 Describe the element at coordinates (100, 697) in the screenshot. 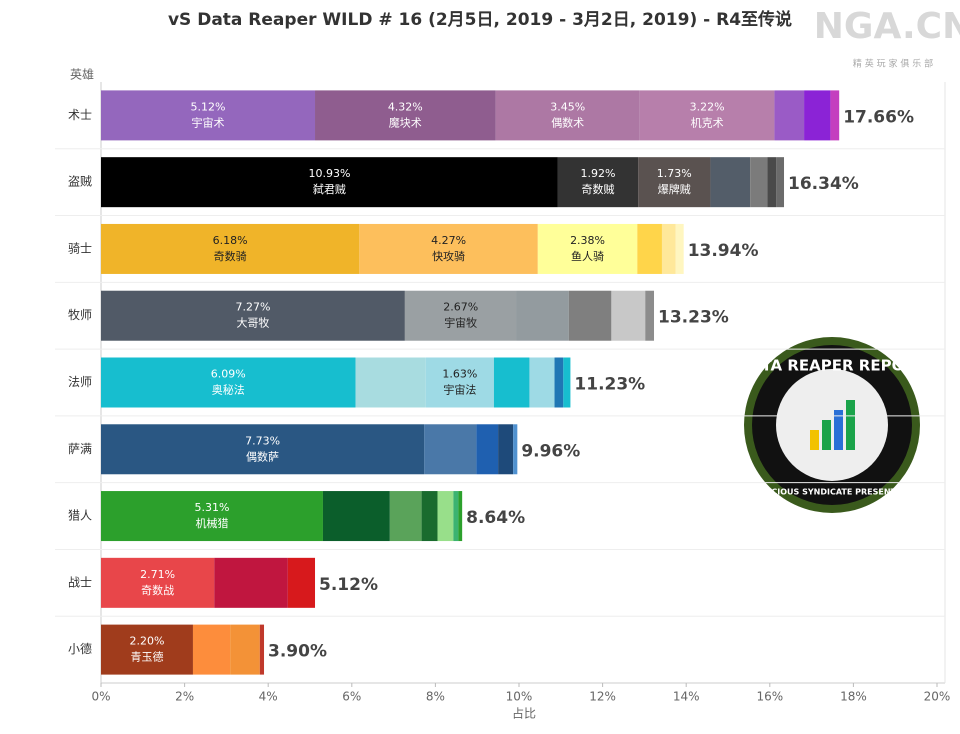

I see `x-tick-label: 0%` at that location.